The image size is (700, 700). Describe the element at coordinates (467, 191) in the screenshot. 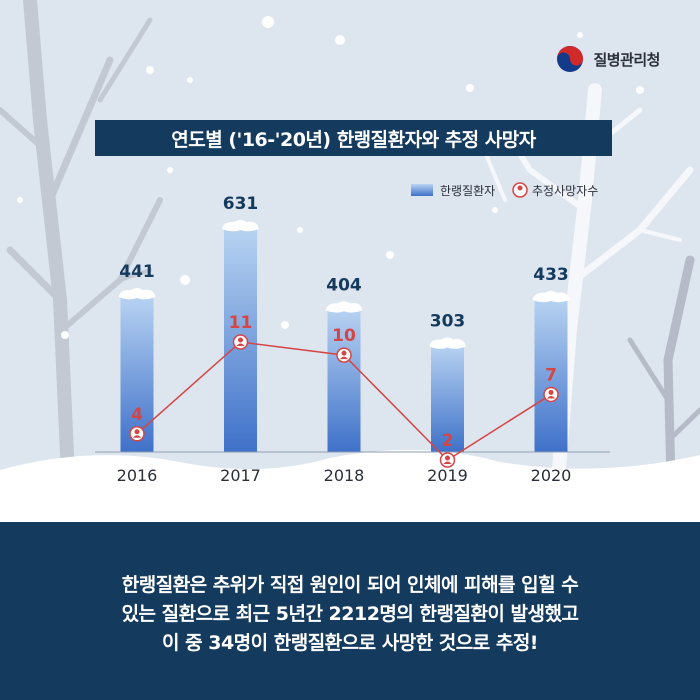

I see `legend-label-patients: 한랭질환자` at that location.